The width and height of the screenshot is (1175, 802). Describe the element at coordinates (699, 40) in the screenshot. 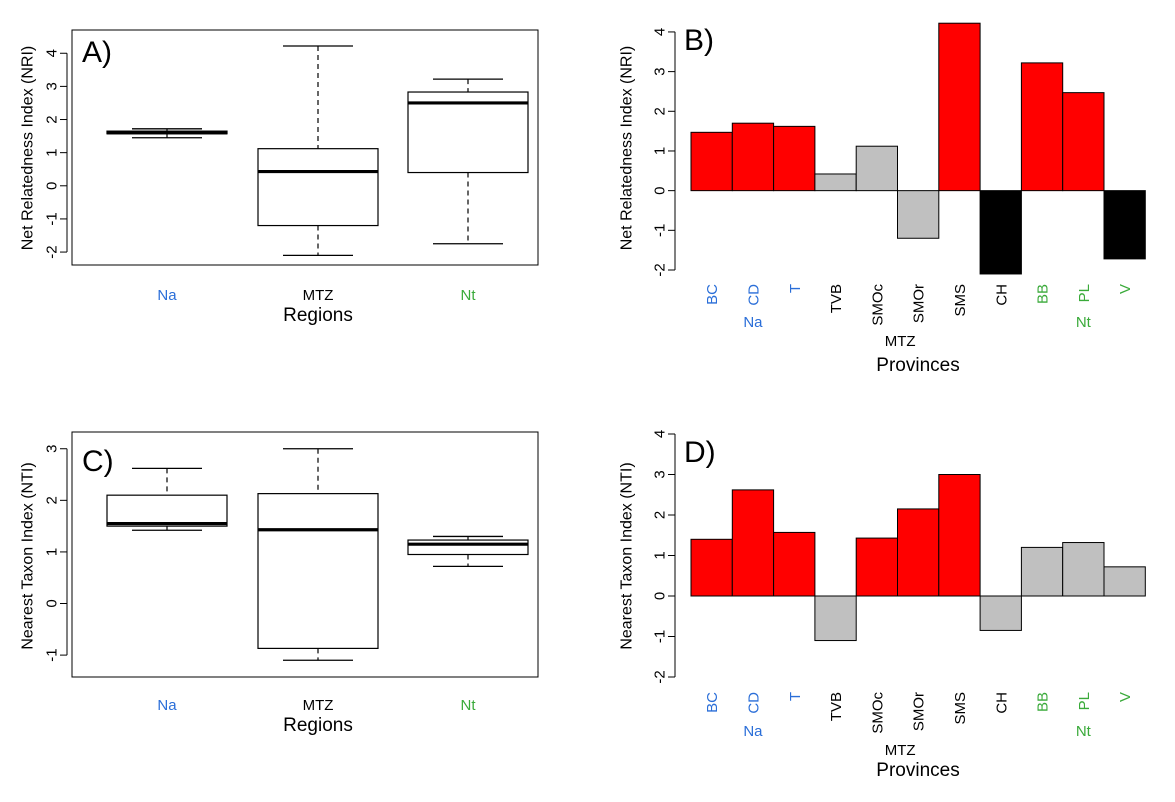

I see `panel-label: B)` at that location.